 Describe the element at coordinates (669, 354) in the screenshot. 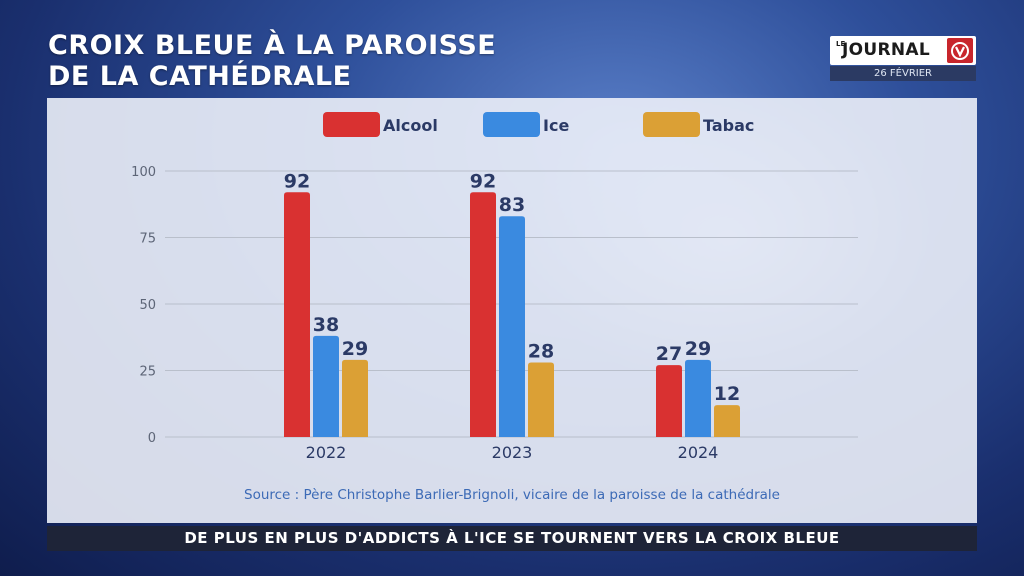

I see `value-label: 27` at that location.